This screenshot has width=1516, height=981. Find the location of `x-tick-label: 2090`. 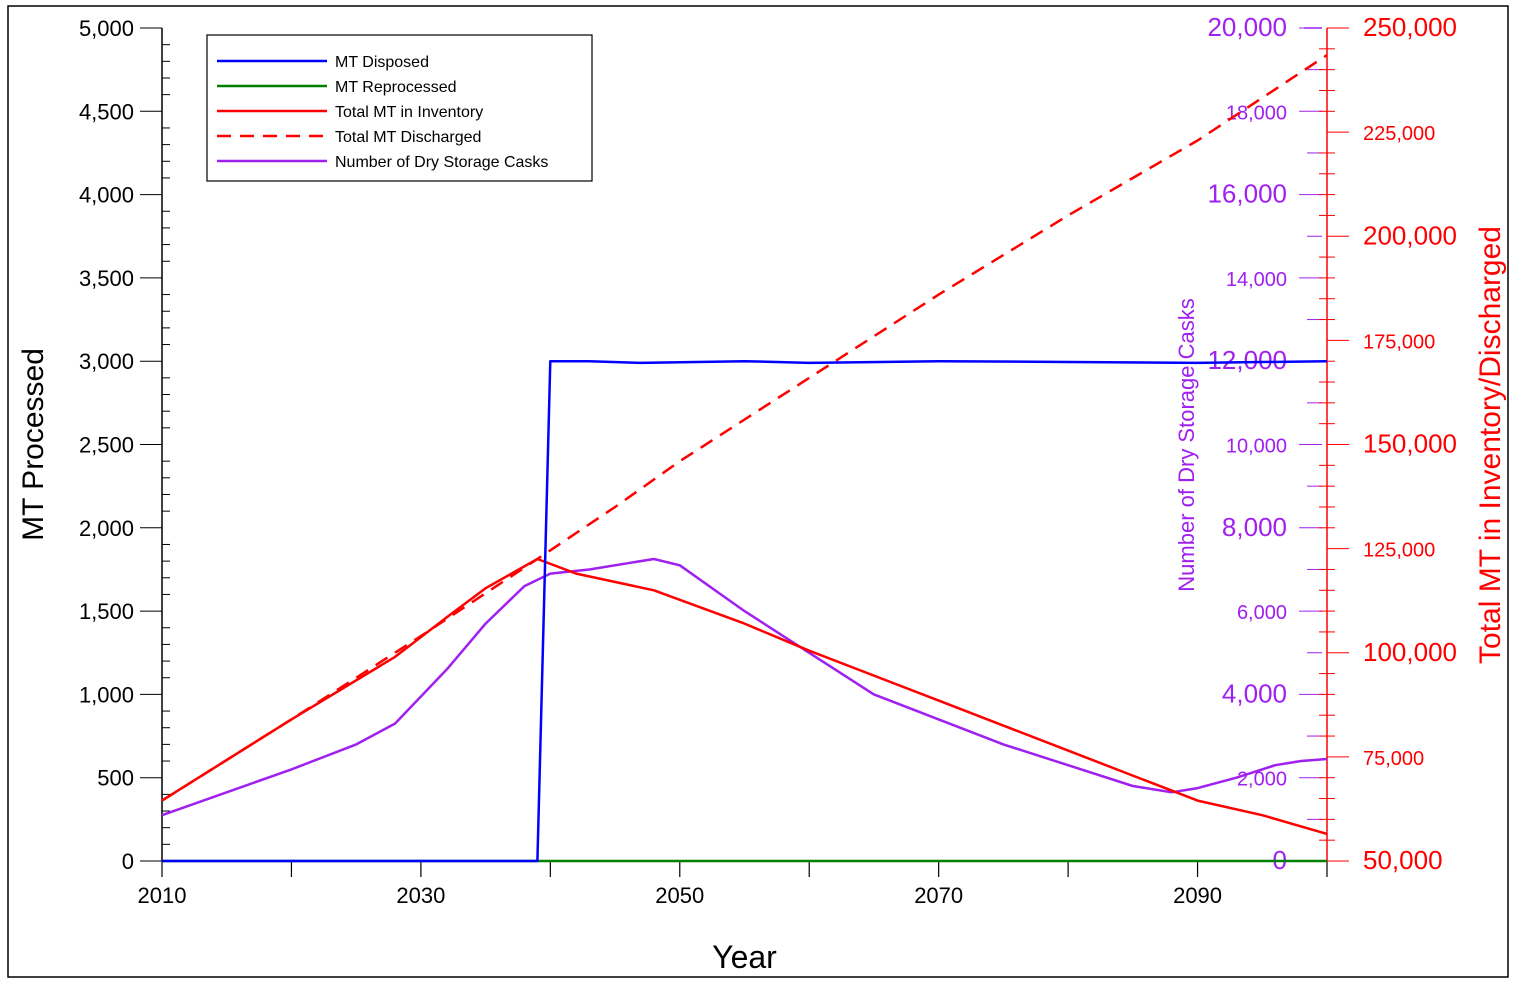

x-tick-label: 2090 is located at coordinates (1197, 895).